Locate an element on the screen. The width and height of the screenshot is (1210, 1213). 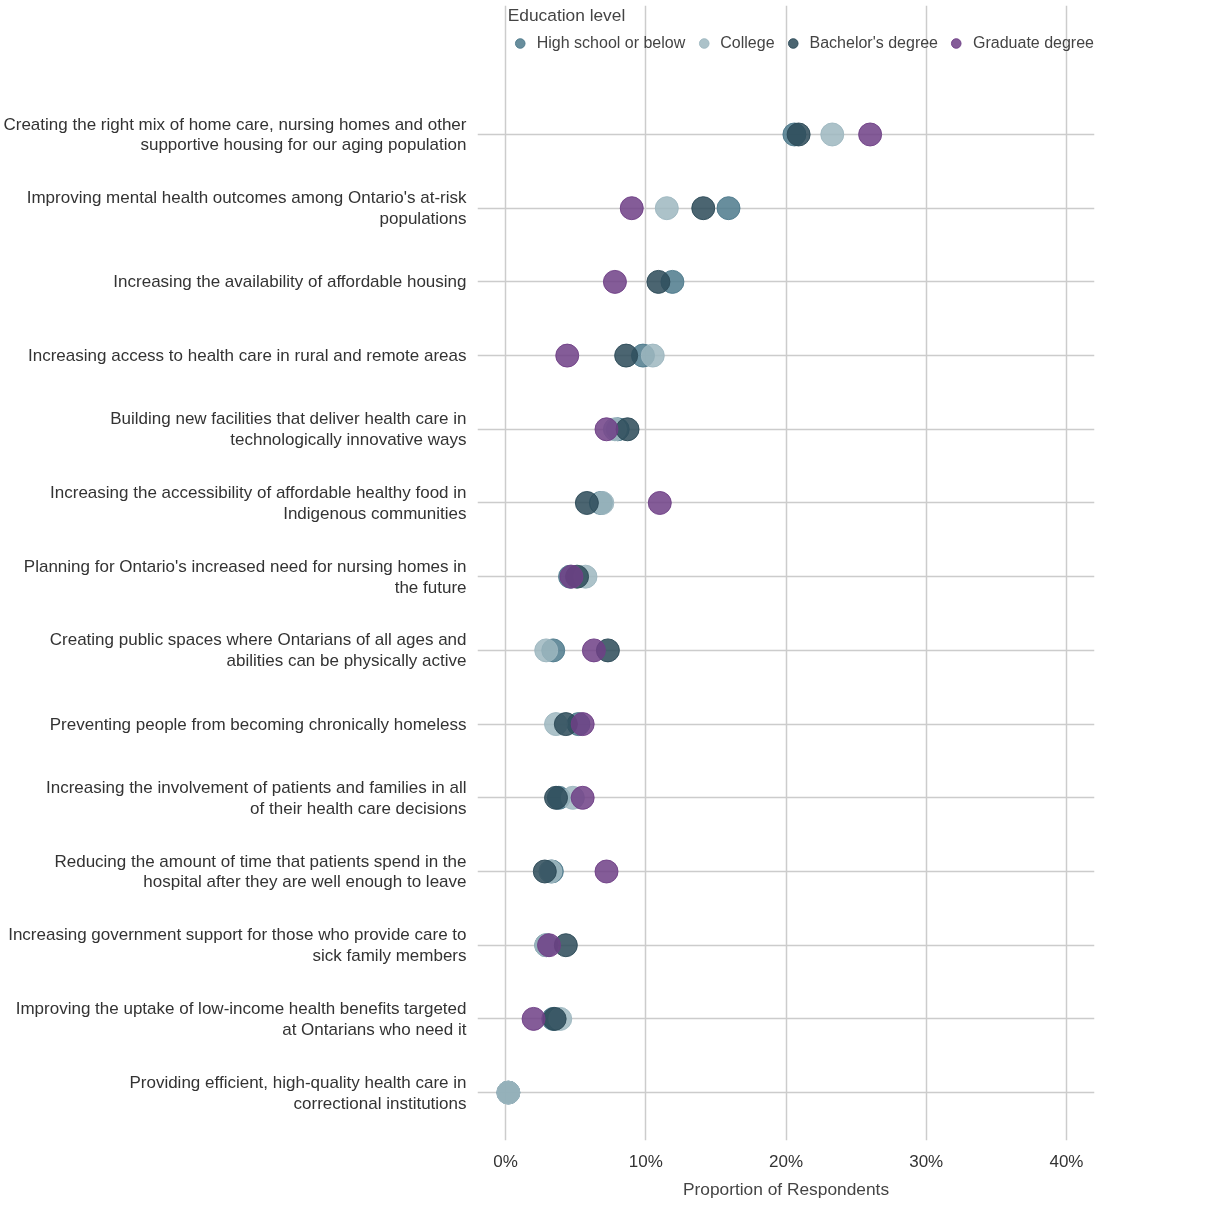
y-tick-label: Increasing access to health care in rural and remote areas is located at coordinates (247, 356).